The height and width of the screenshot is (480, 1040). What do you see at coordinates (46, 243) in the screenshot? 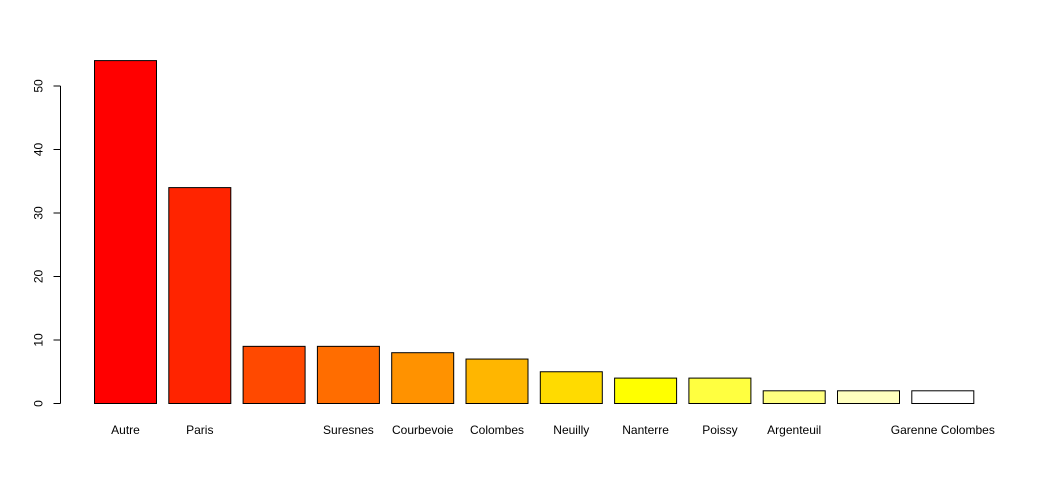
I see `y-axis: 0 10 20 30 40 50` at bounding box center [46, 243].